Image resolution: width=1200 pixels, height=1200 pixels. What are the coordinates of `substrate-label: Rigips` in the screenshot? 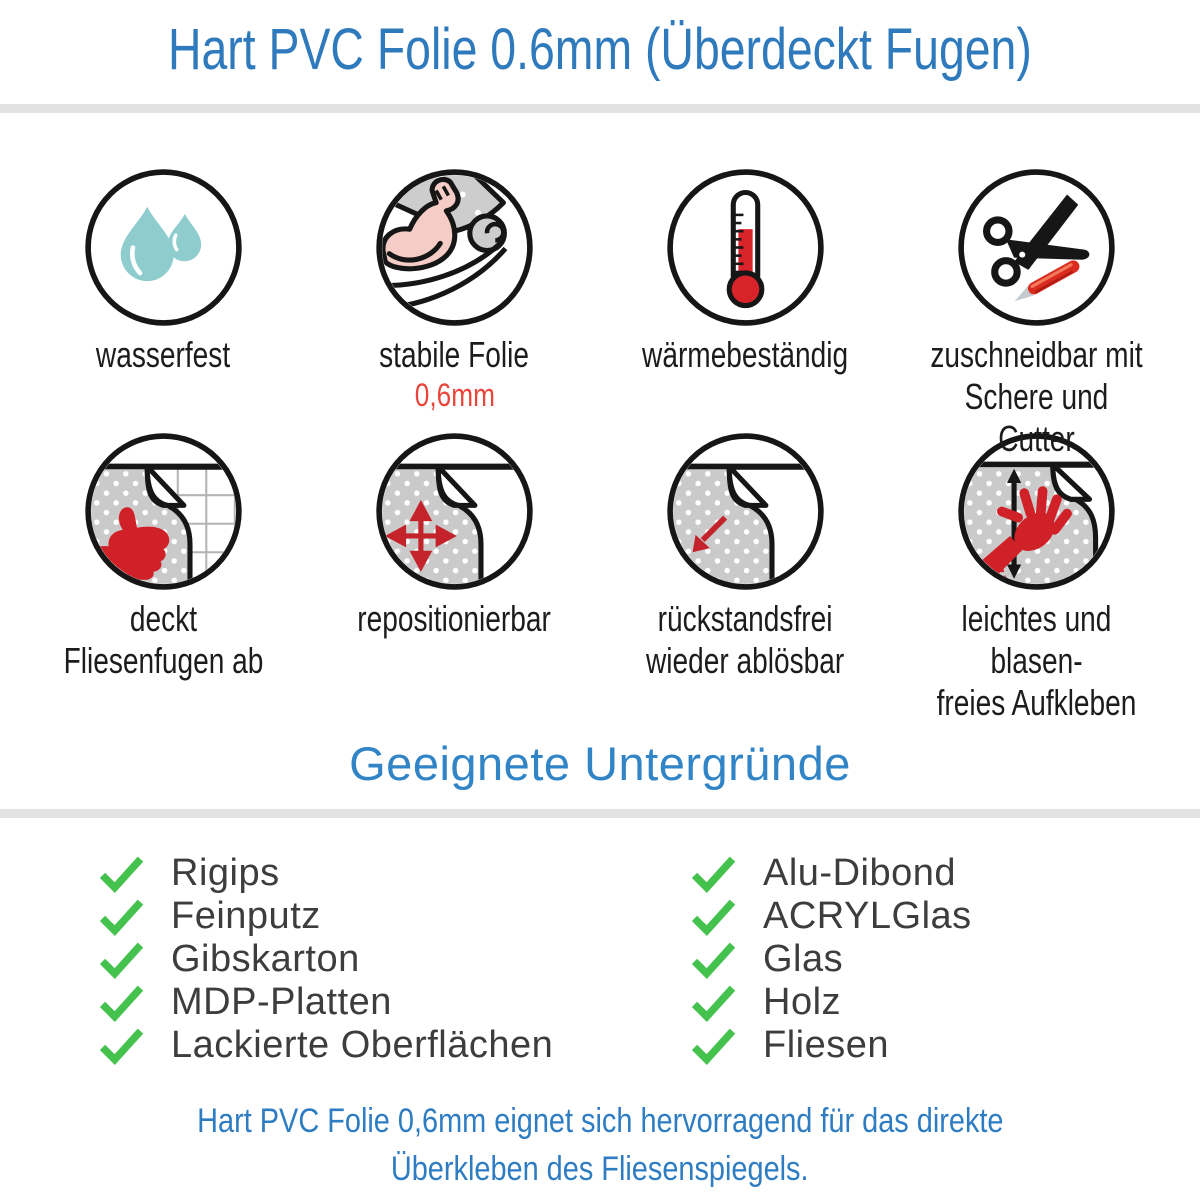 It's located at (225, 873).